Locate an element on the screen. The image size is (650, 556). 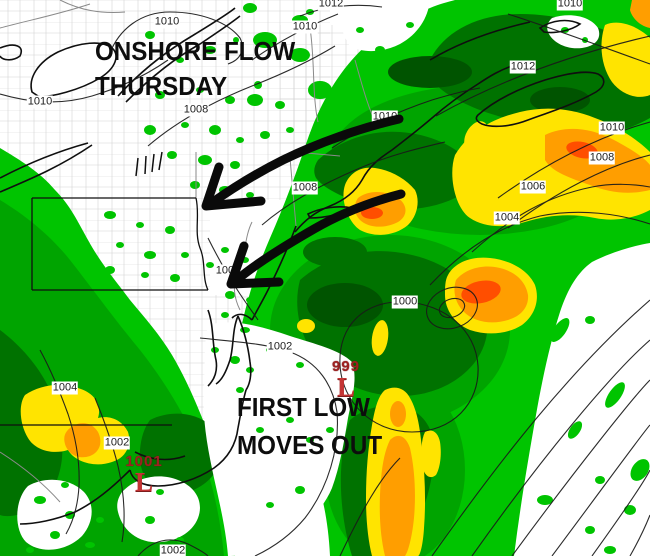
low-pressure-marker: 999 L is located at coordinates (346, 380).